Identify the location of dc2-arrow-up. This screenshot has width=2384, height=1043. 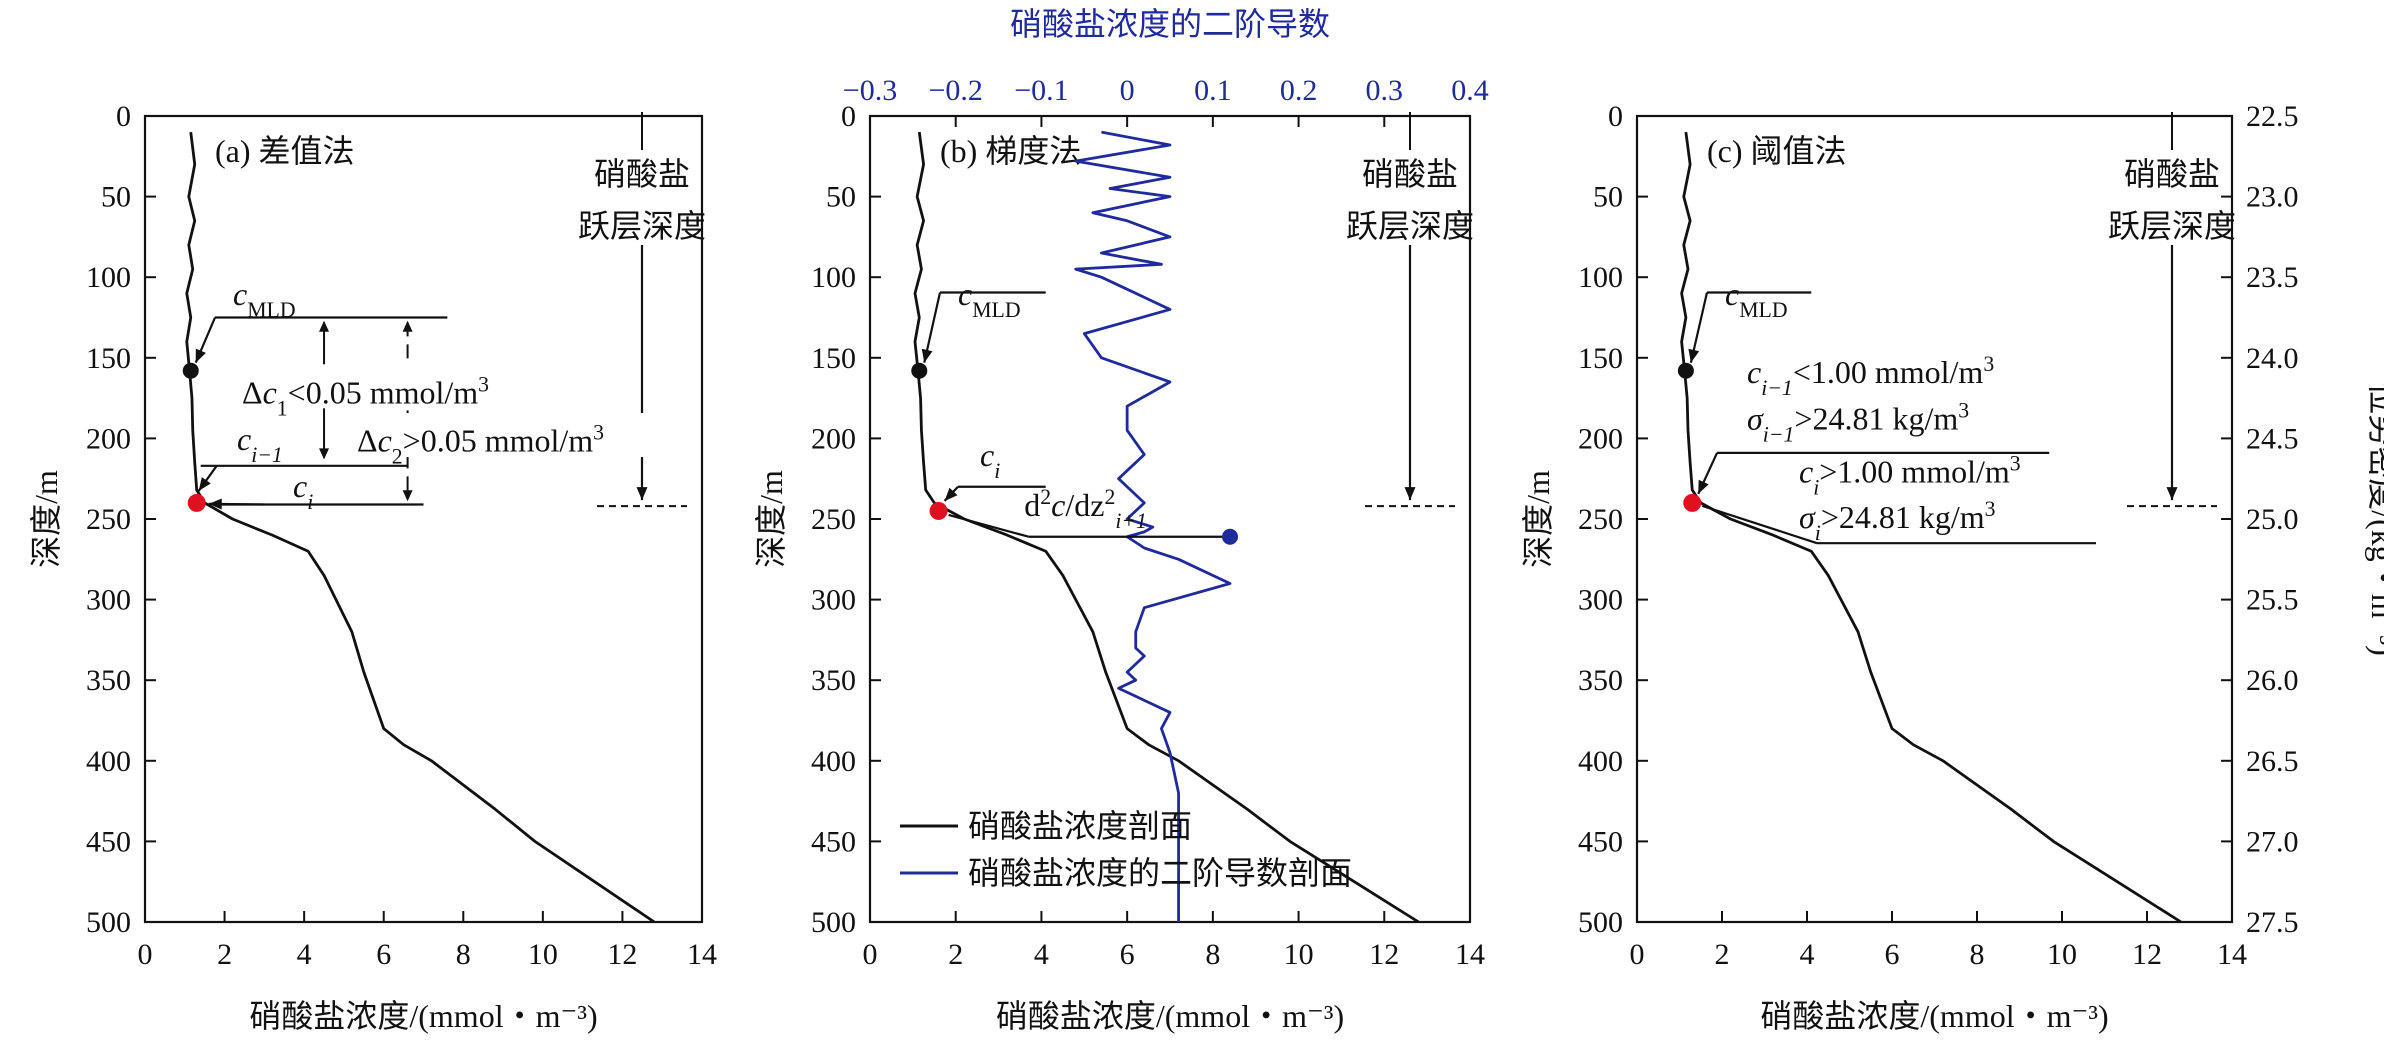
(407, 326).